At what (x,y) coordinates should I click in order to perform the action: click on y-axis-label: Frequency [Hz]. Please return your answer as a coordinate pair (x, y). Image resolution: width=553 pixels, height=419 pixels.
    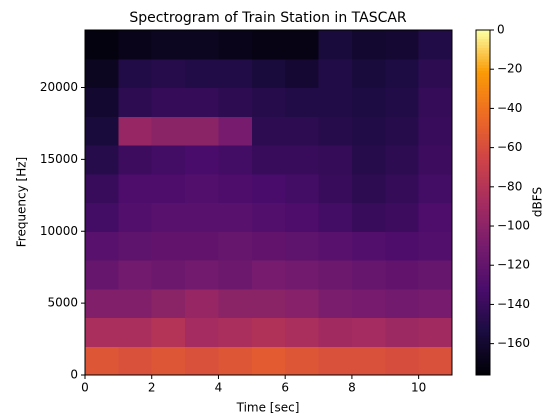
    Looking at the image, I should click on (22, 202).